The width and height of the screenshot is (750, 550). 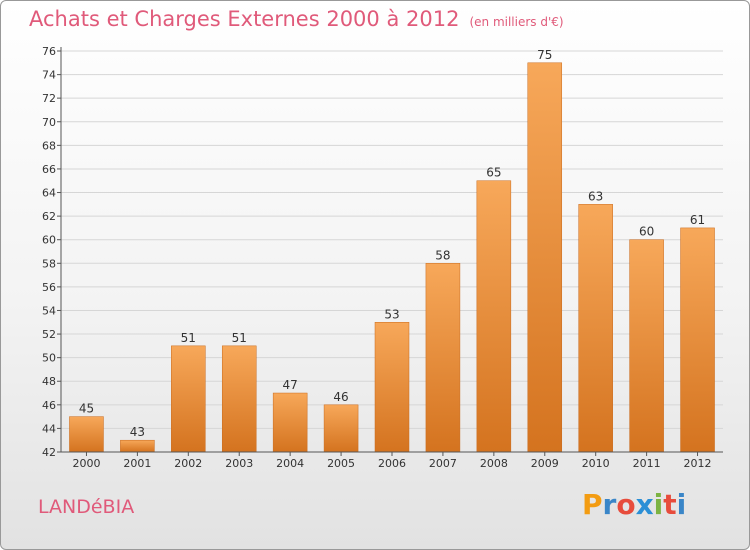 I want to click on bar-value-label: 58, so click(x=442, y=255).